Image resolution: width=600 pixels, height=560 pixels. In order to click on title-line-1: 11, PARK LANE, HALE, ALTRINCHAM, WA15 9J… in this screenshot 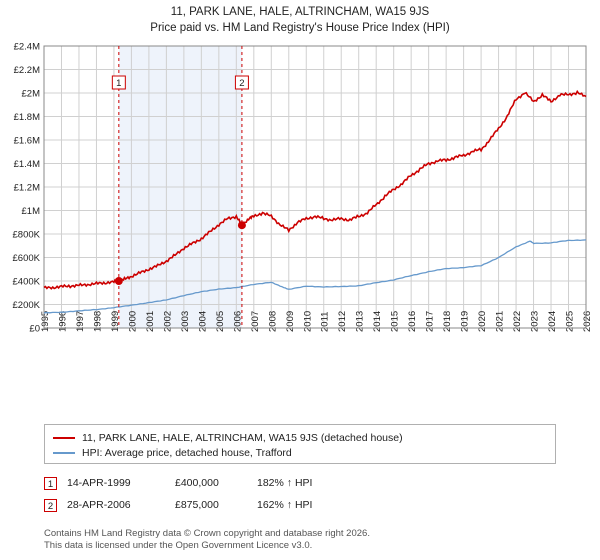, I will do `click(300, 12)`.